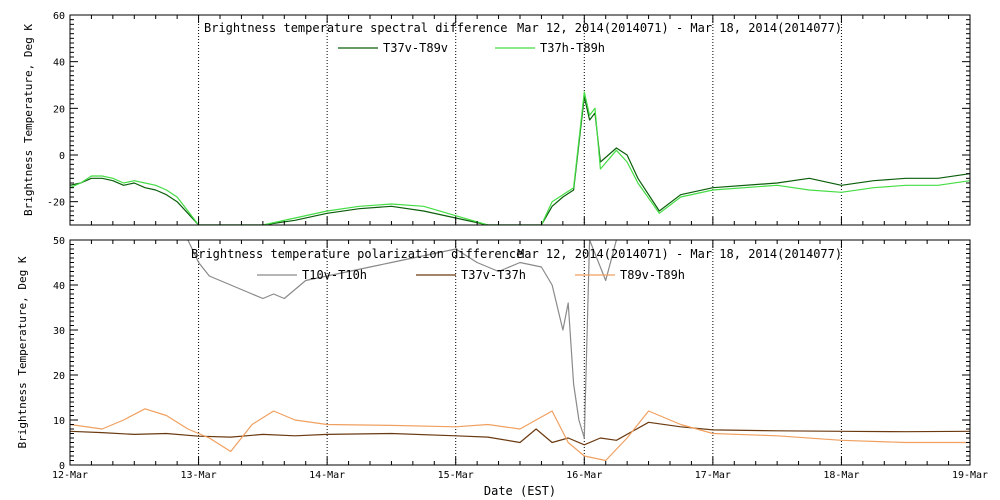  Describe the element at coordinates (28, 120) in the screenshot. I see `top-y-axis-label: Brightness Temperature, Deg K` at that location.